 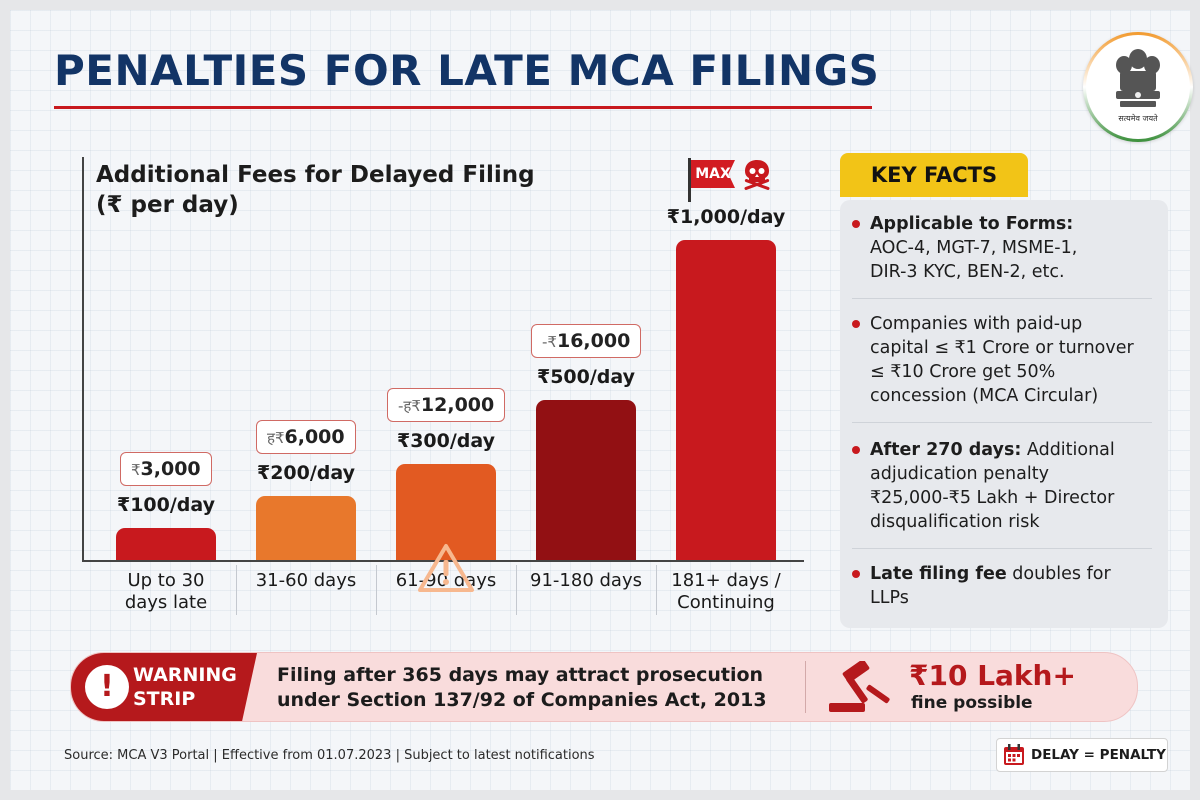 I want to click on fact-adjudication-tail: Additional, so click(x=1068, y=450).